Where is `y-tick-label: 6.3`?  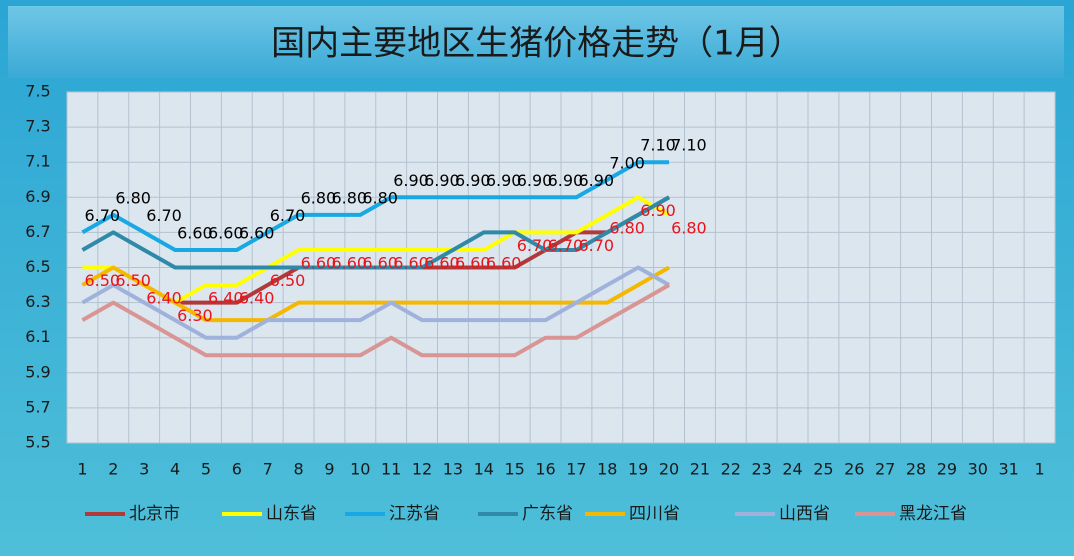
y-tick-label: 6.3 is located at coordinates (37, 301).